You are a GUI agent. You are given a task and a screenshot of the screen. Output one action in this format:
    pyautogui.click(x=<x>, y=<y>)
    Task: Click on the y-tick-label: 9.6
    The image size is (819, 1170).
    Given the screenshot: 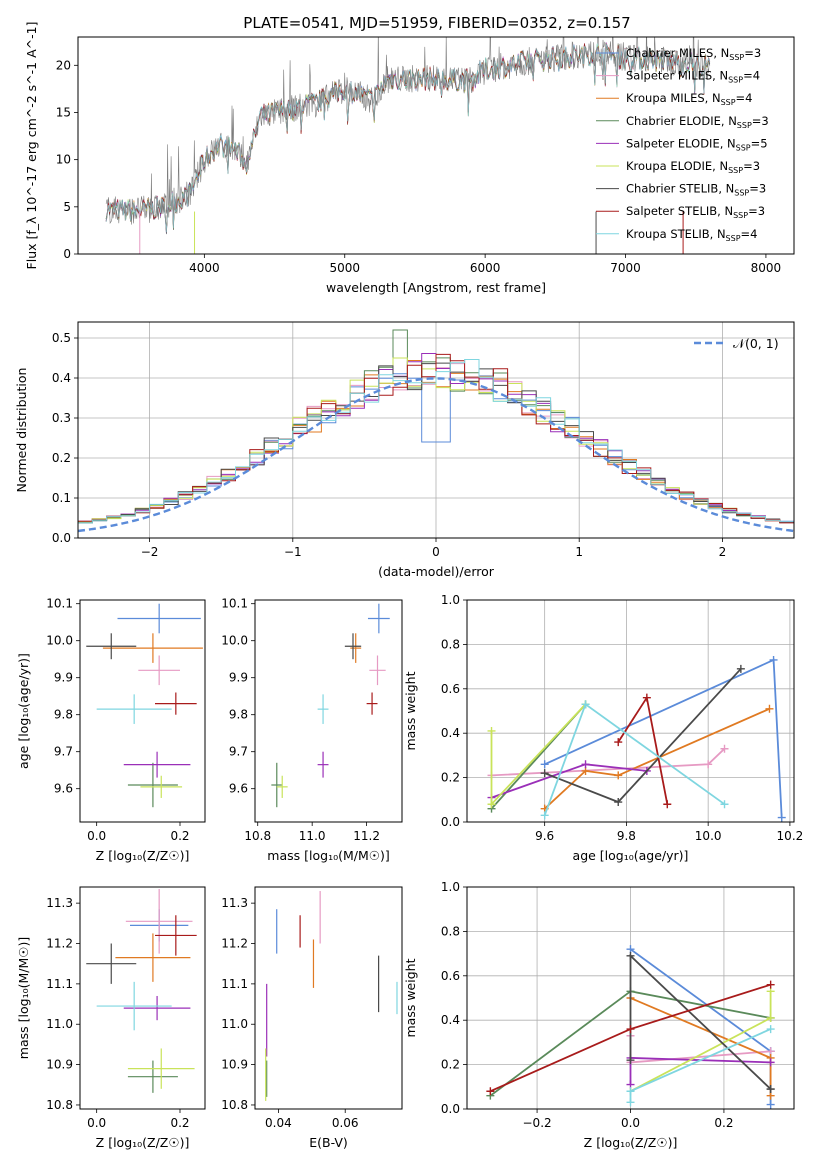 What is the action you would take?
    pyautogui.click(x=238, y=789)
    